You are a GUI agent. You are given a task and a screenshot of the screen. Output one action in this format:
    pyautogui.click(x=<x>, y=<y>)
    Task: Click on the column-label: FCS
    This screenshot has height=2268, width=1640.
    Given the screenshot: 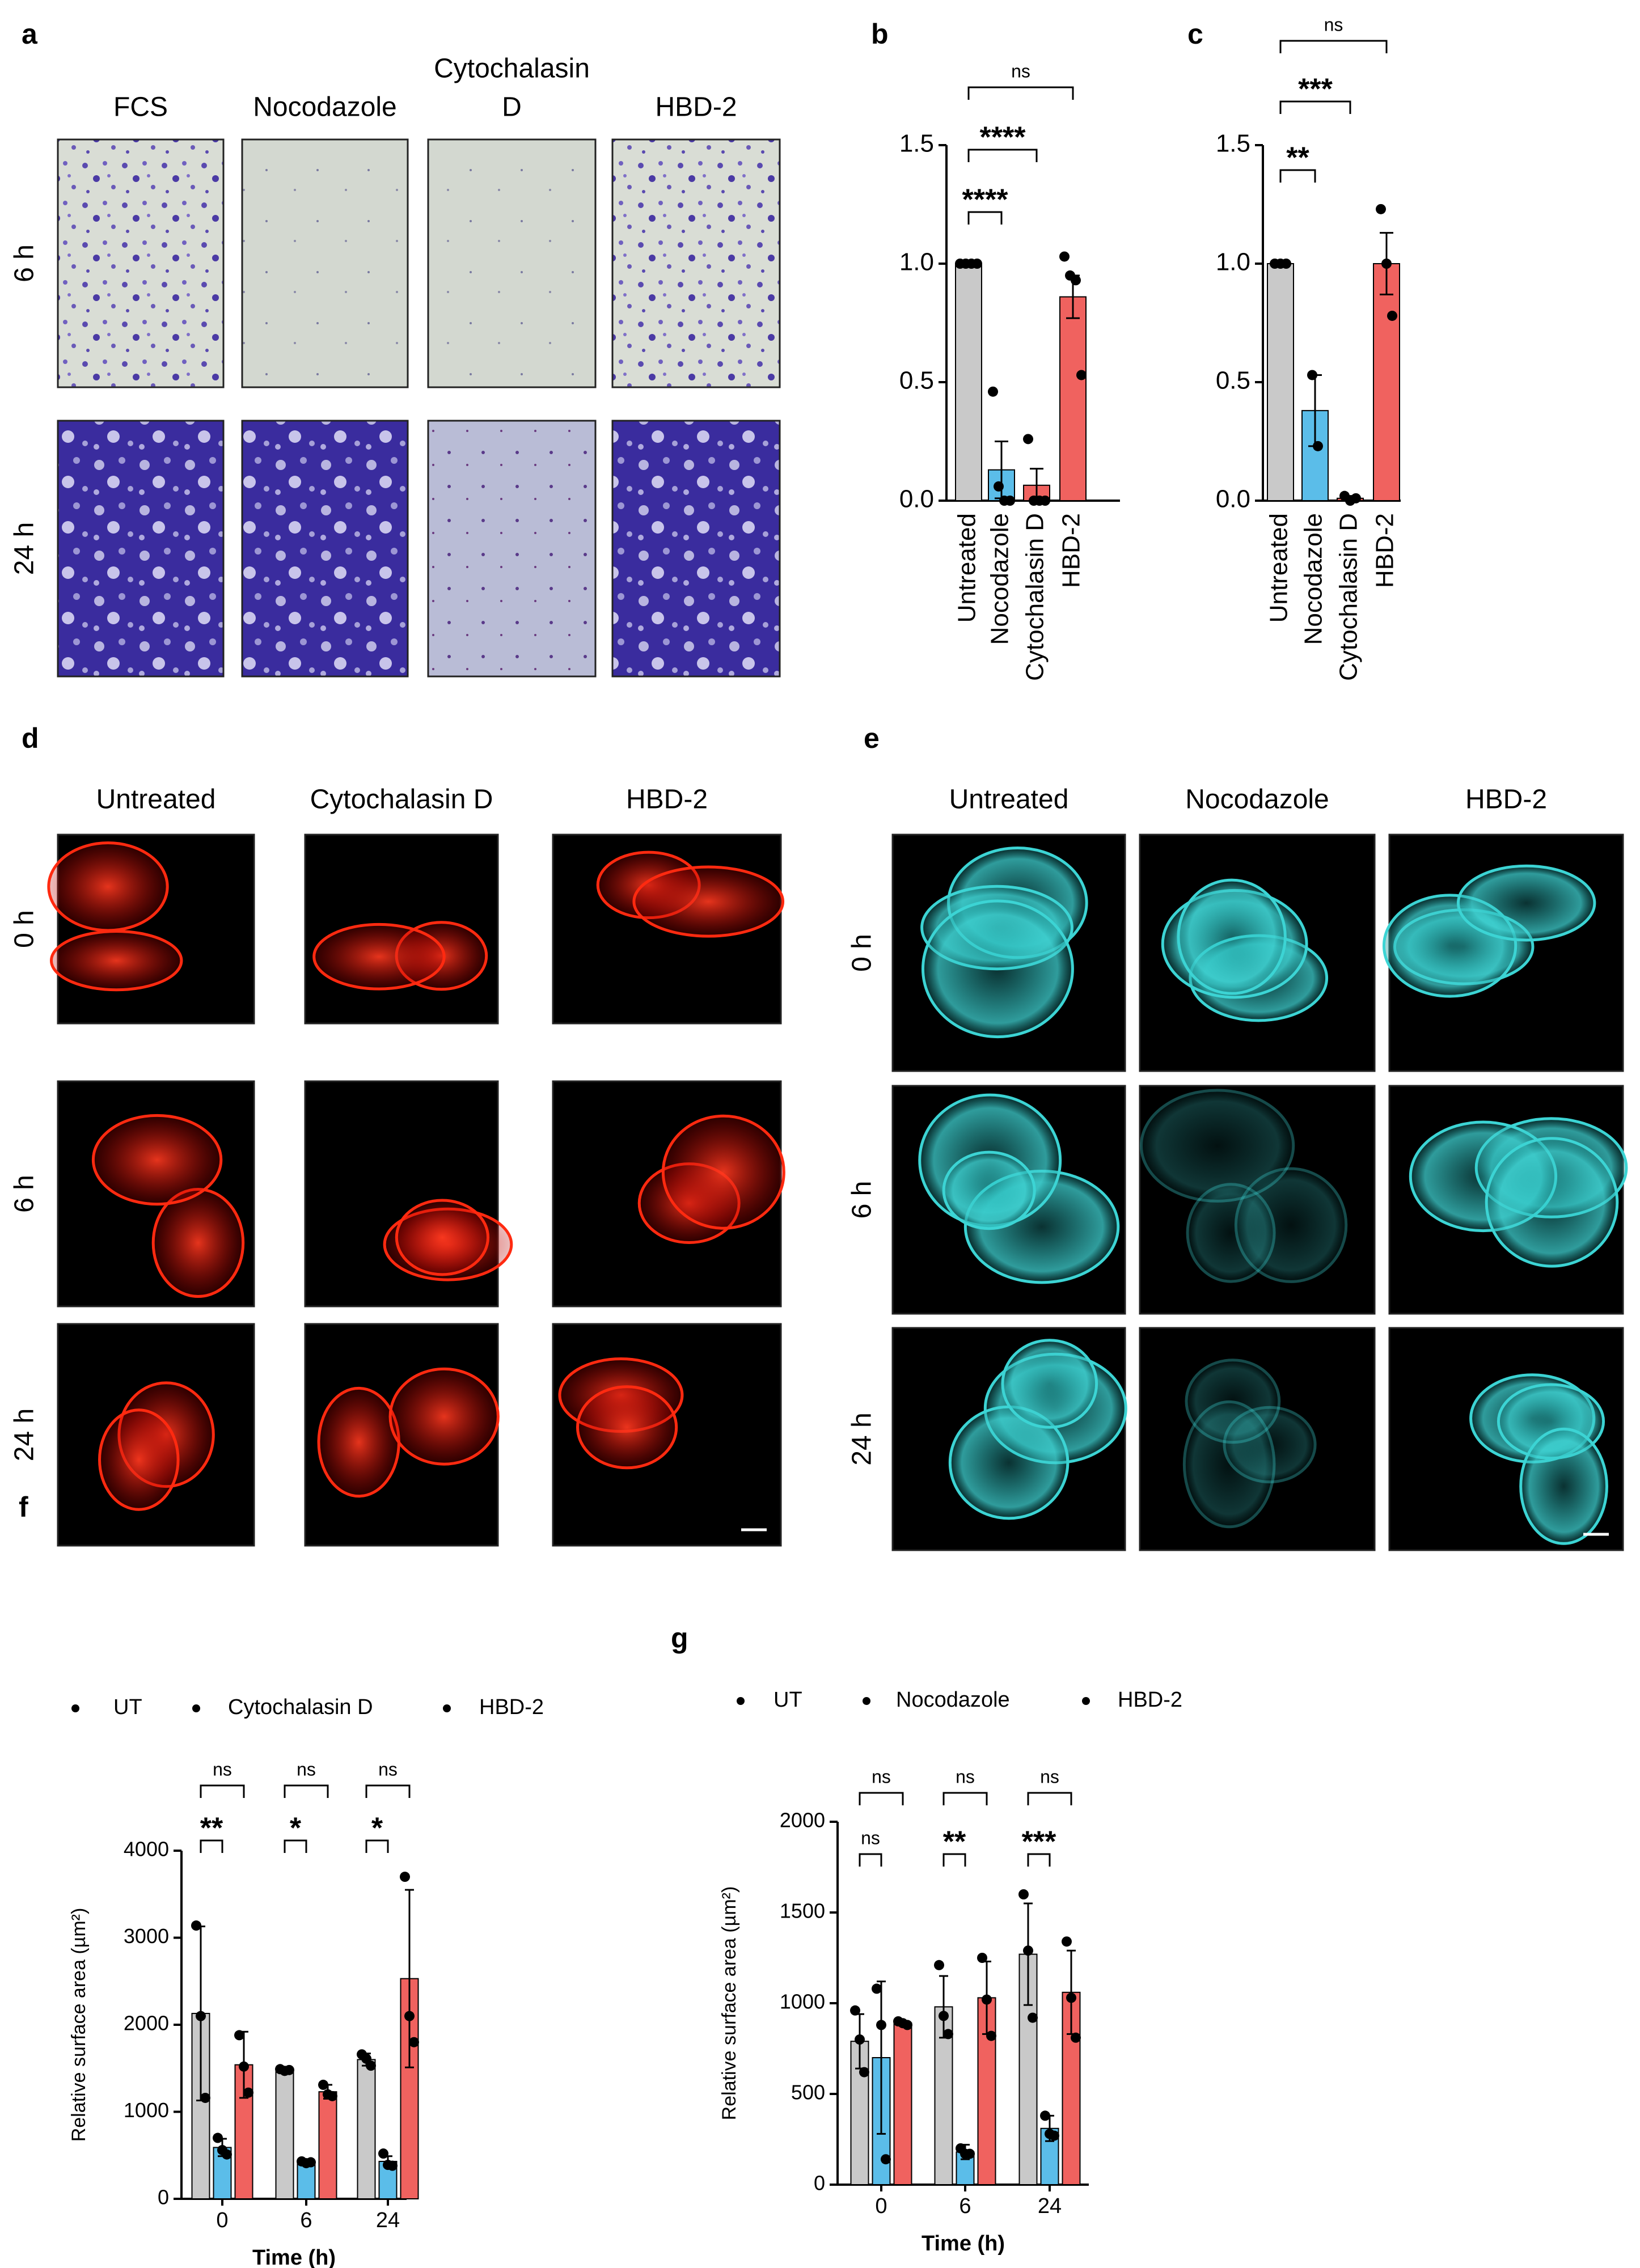 What is the action you would take?
    pyautogui.click(x=140, y=107)
    